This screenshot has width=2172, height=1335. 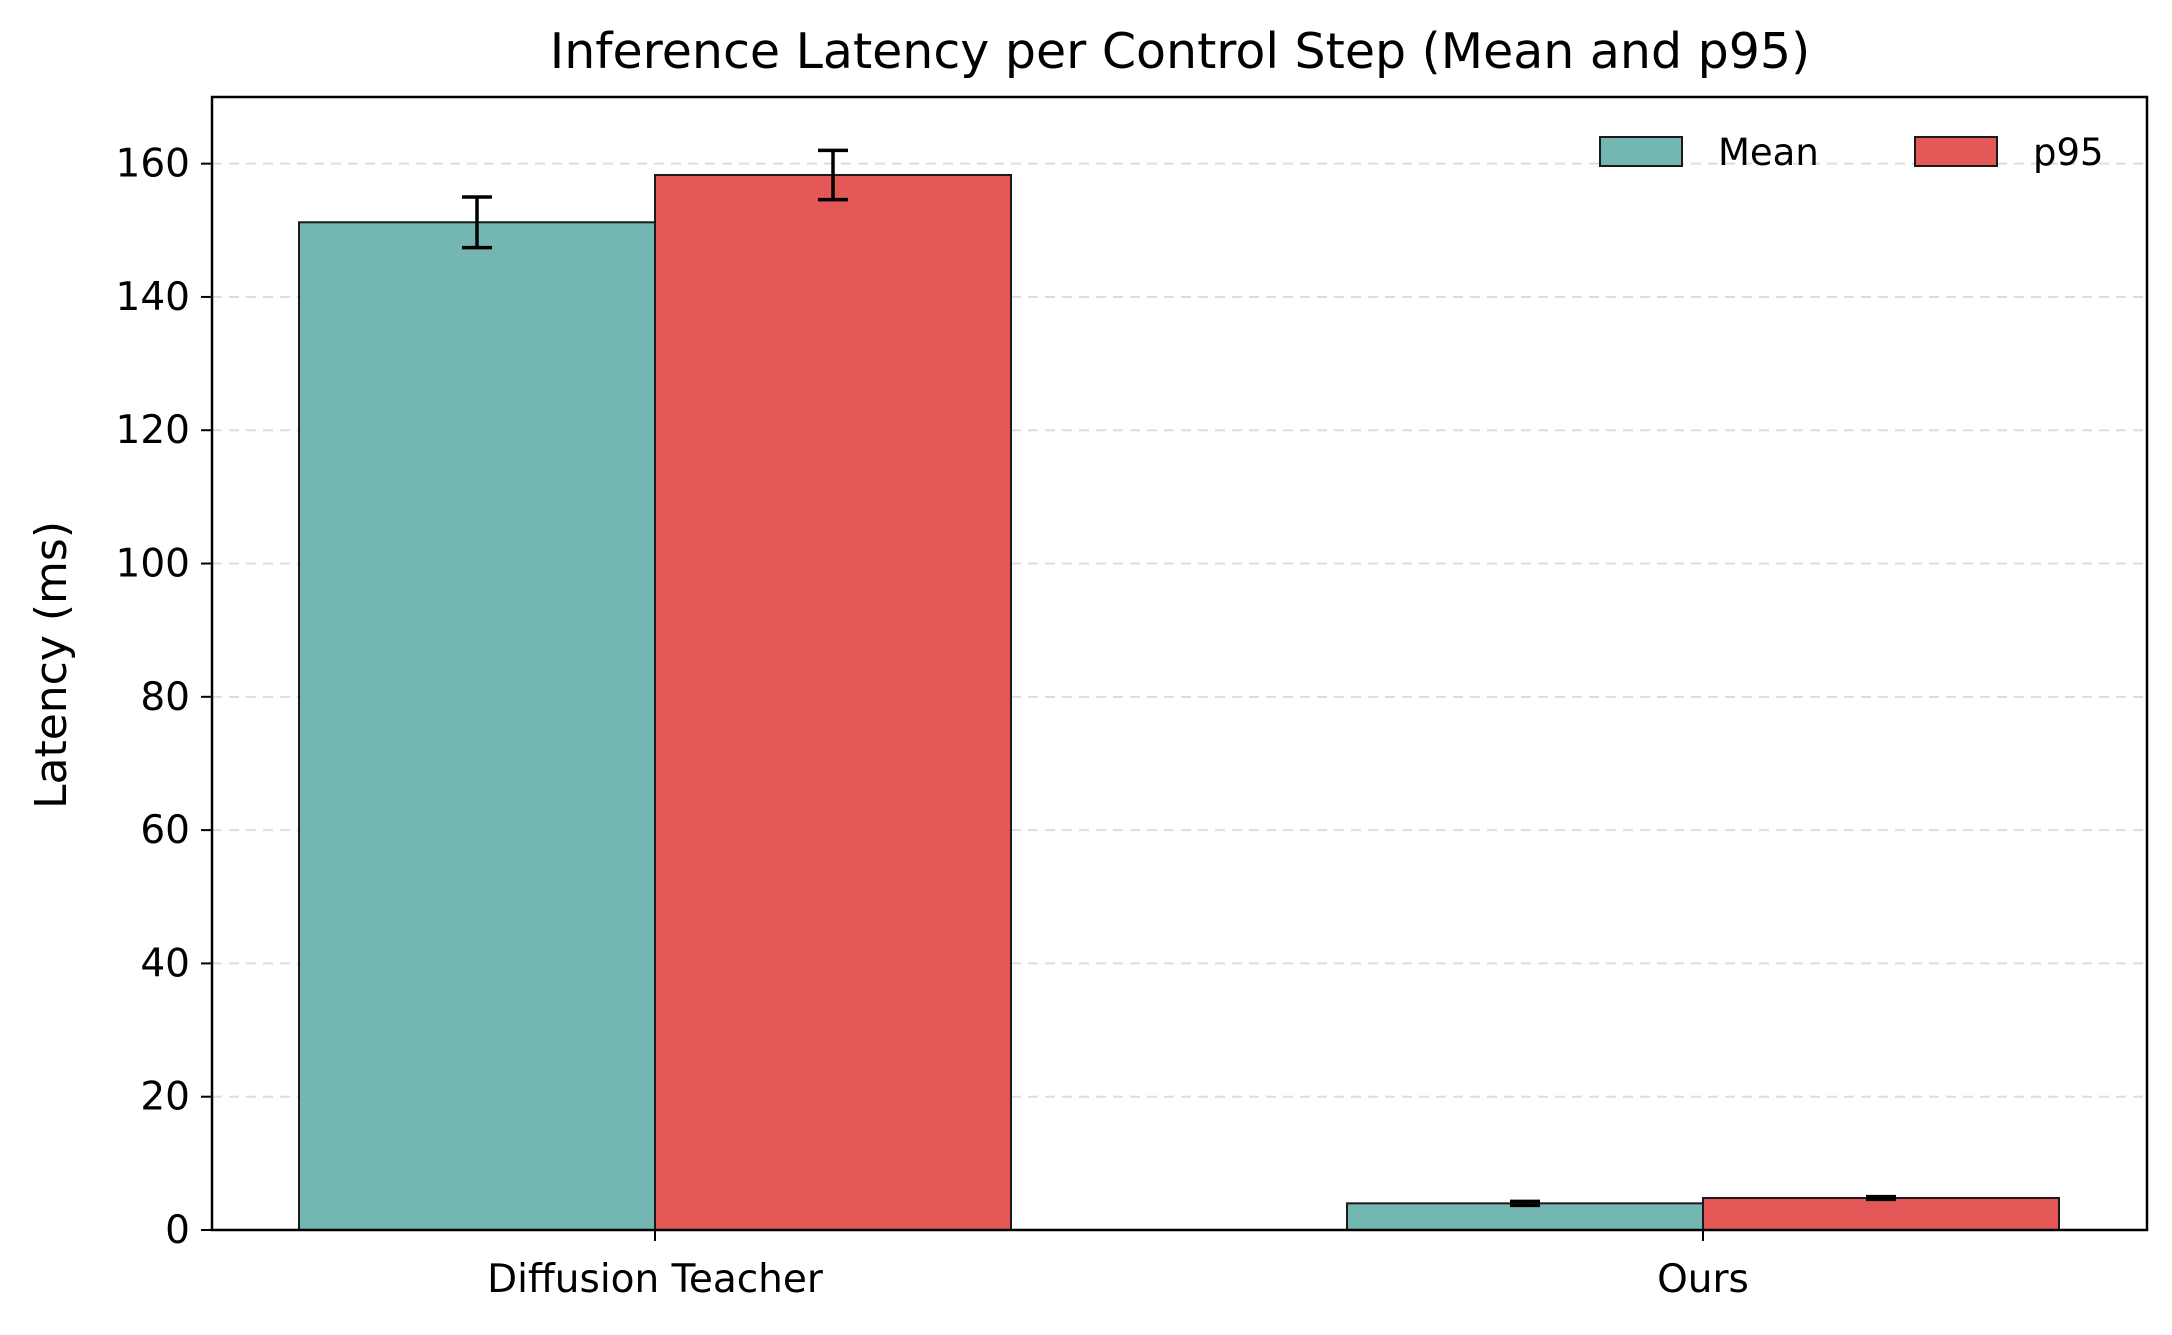 I want to click on y-axis-label: Latency (ms), so click(x=51, y=665).